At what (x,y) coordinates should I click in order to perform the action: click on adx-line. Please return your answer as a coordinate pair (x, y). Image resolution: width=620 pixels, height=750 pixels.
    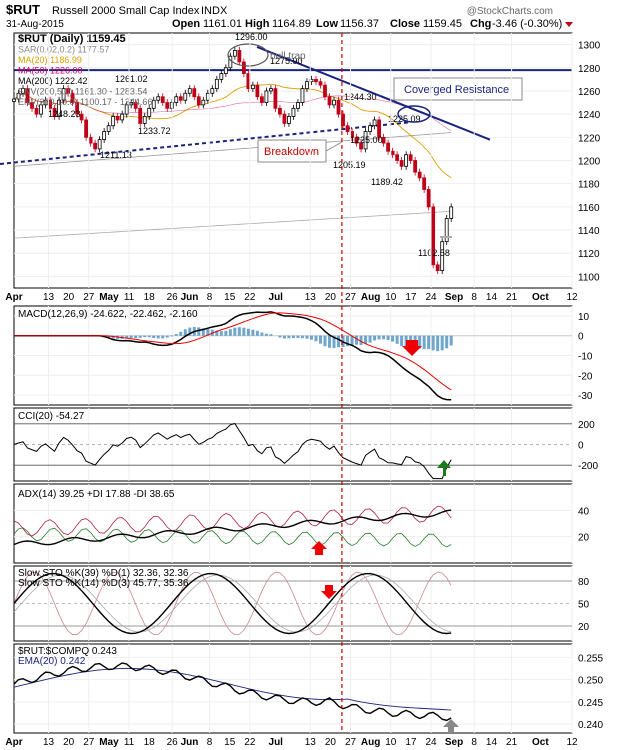
    Looking at the image, I should click on (232, 527).